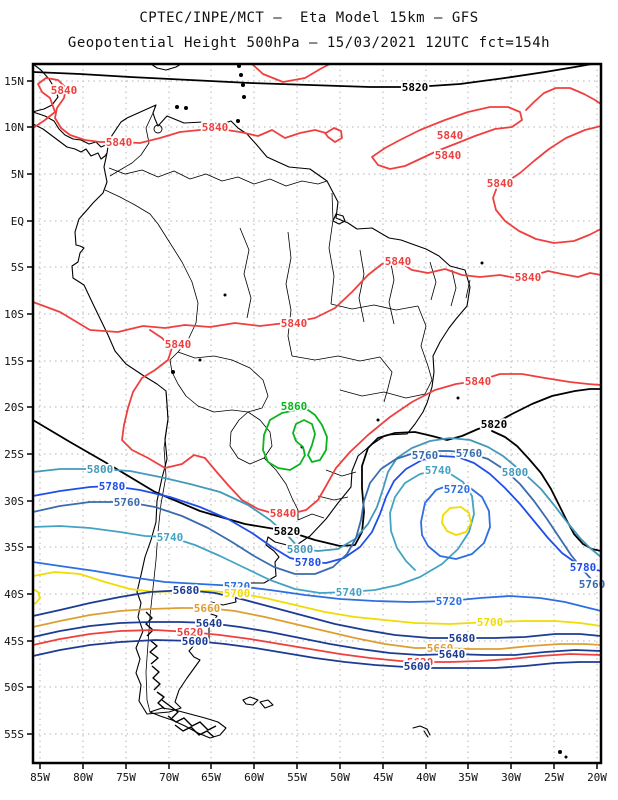 The height and width of the screenshot is (800, 618). I want to click on x-tick-label: 70W, so click(169, 777).